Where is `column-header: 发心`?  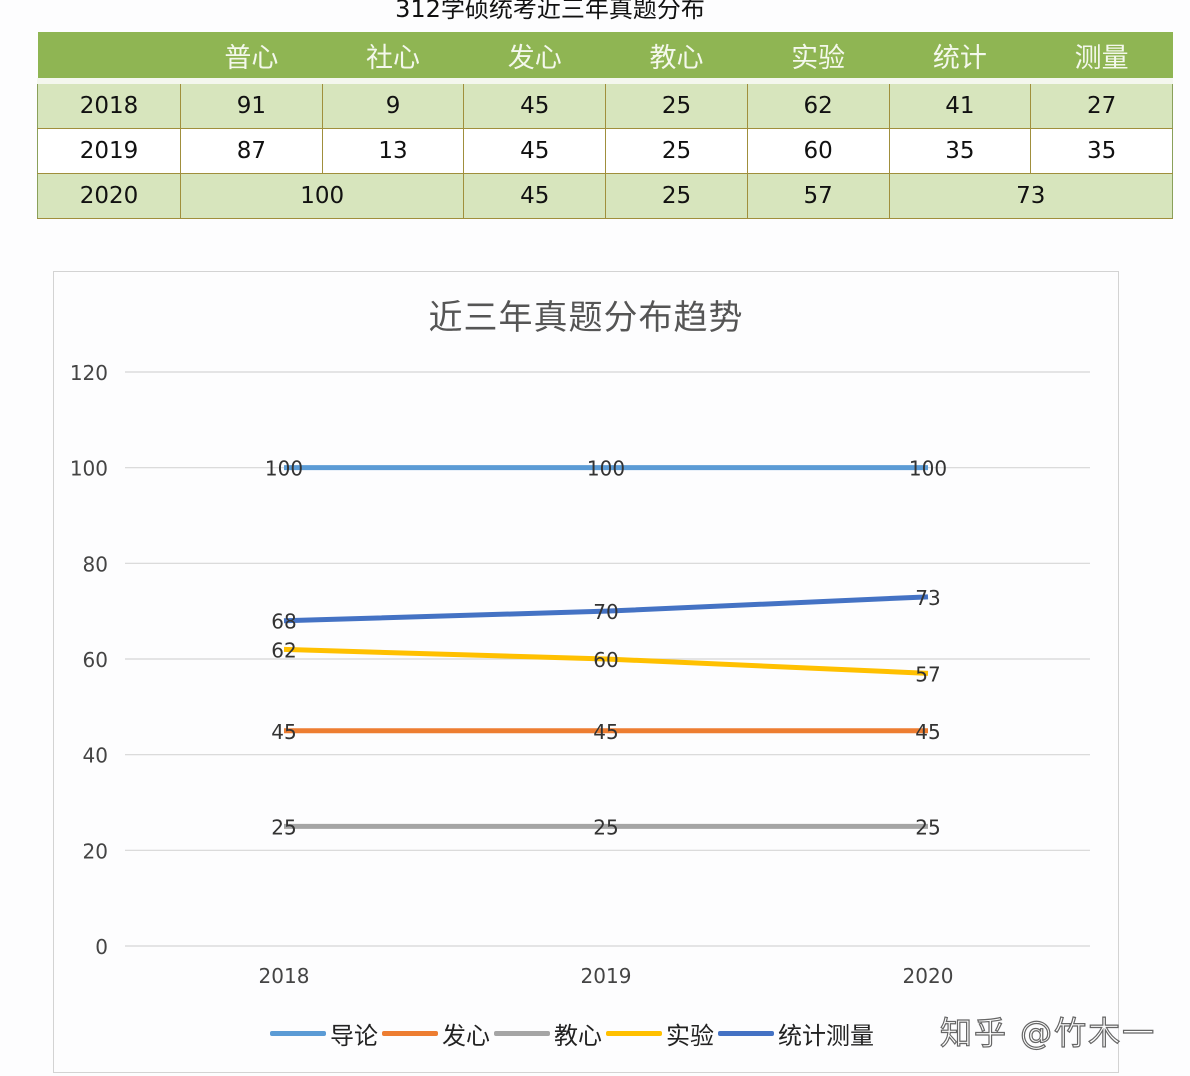
column-header: 发心 is located at coordinates (534, 58).